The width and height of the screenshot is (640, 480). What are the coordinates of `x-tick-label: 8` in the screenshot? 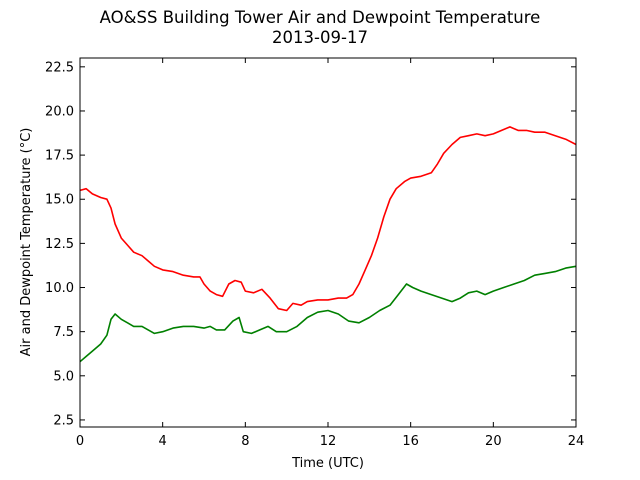 It's located at (245, 441).